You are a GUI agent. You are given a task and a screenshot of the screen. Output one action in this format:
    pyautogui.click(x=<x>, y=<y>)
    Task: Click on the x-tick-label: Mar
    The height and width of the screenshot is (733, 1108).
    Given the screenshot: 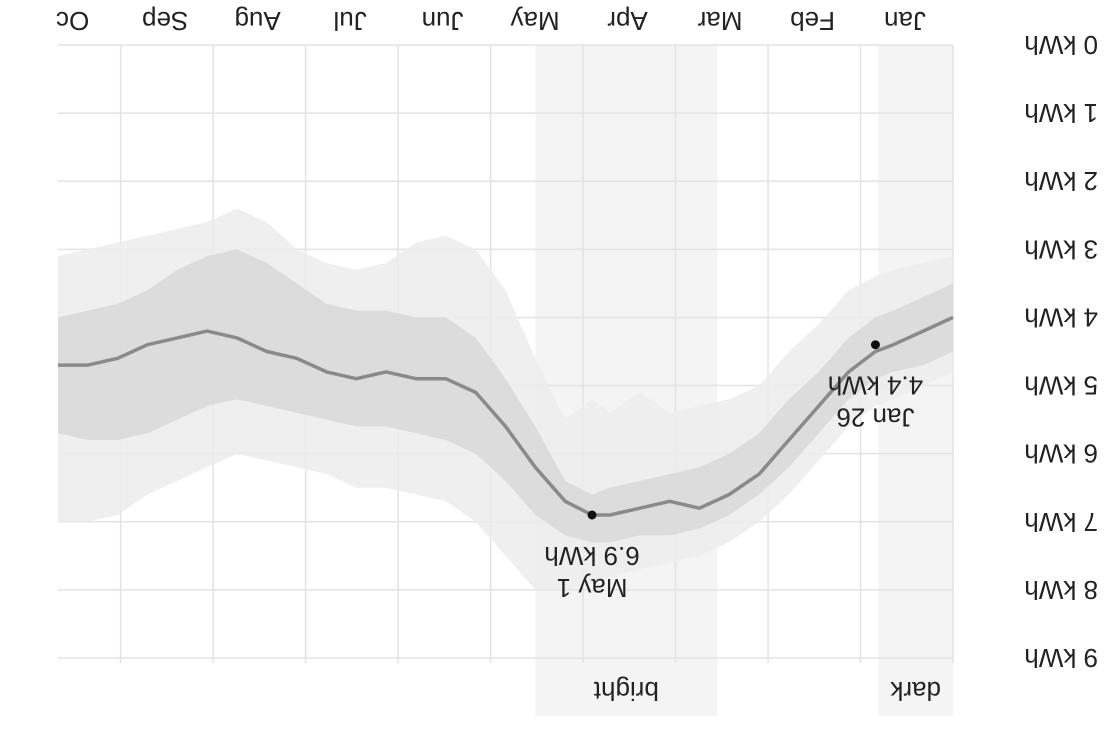 What is the action you would take?
    pyautogui.click(x=719, y=21)
    